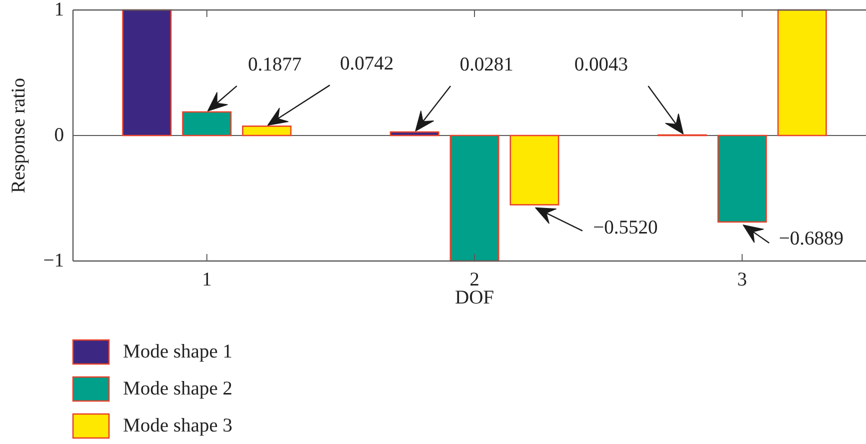  I want to click on annotation: 0.0043, so click(601, 65).